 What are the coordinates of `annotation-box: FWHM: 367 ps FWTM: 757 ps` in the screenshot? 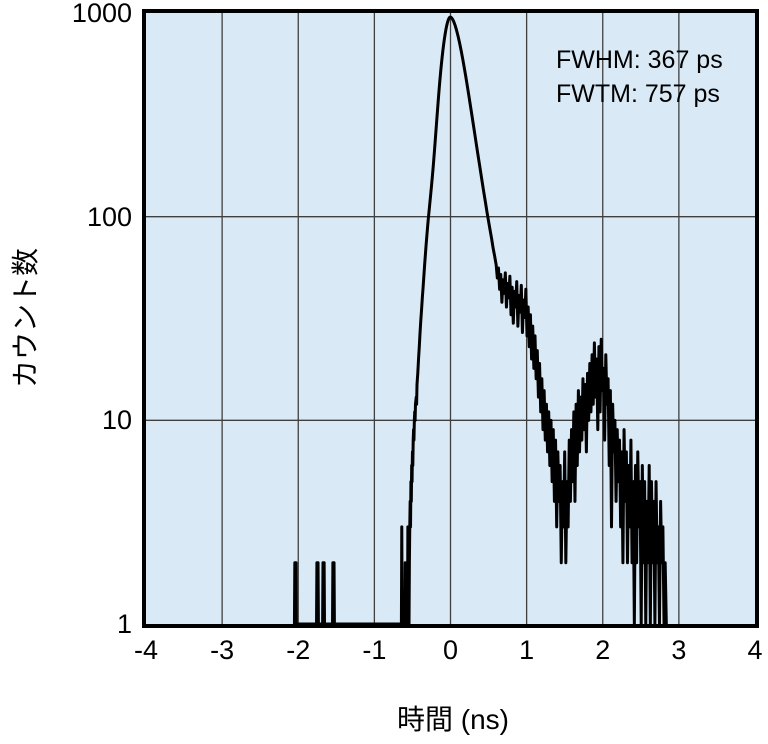 It's located at (639, 77).